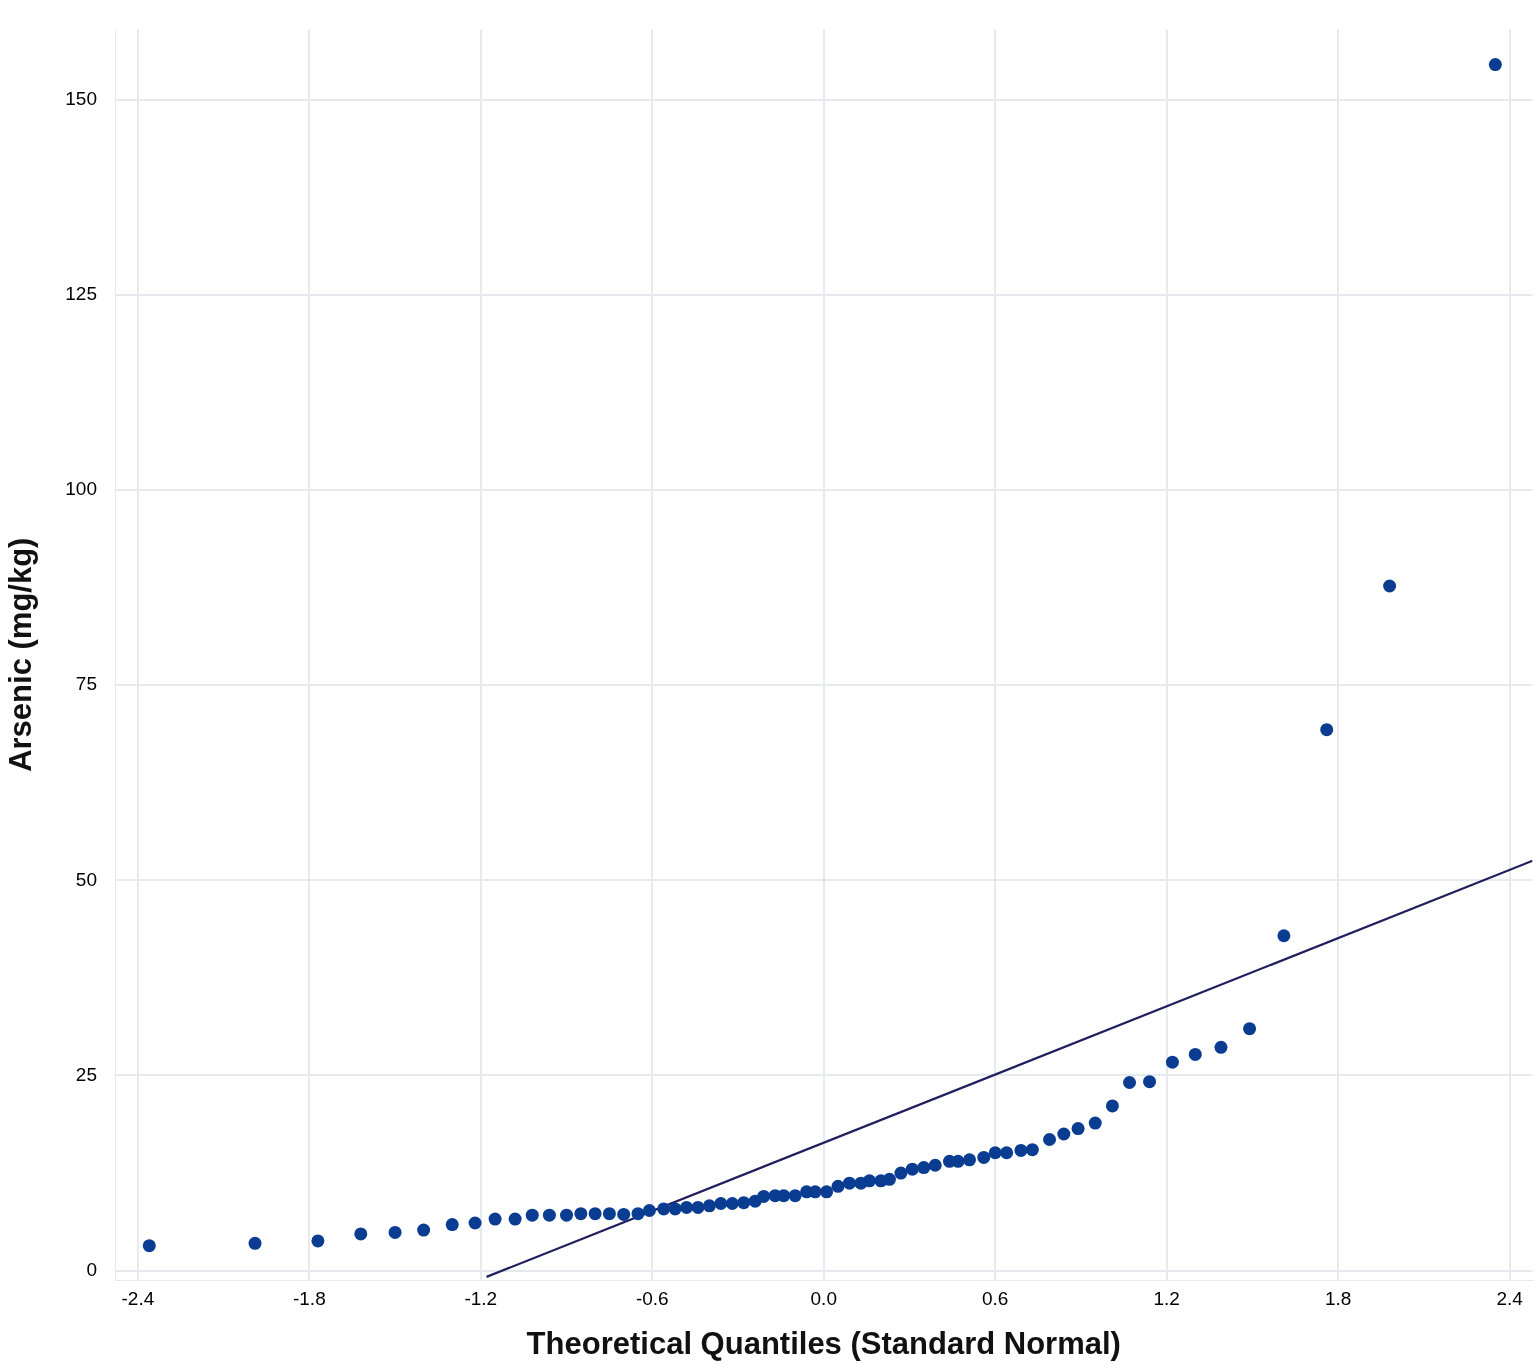  What do you see at coordinates (21, 654) in the screenshot?
I see `y-axis-title: Arsenic (mg/kg)` at bounding box center [21, 654].